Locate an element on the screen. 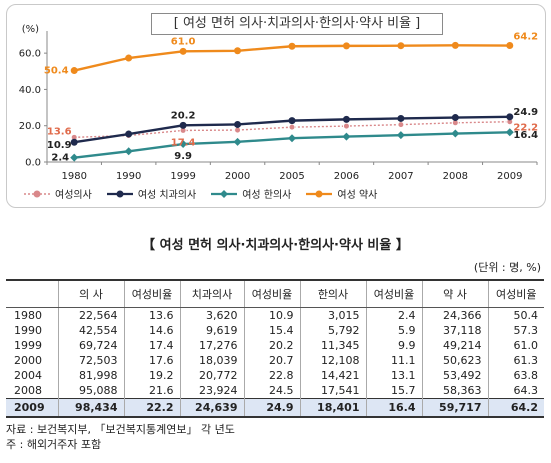  table-cell: 21.6 is located at coordinates (151, 391).